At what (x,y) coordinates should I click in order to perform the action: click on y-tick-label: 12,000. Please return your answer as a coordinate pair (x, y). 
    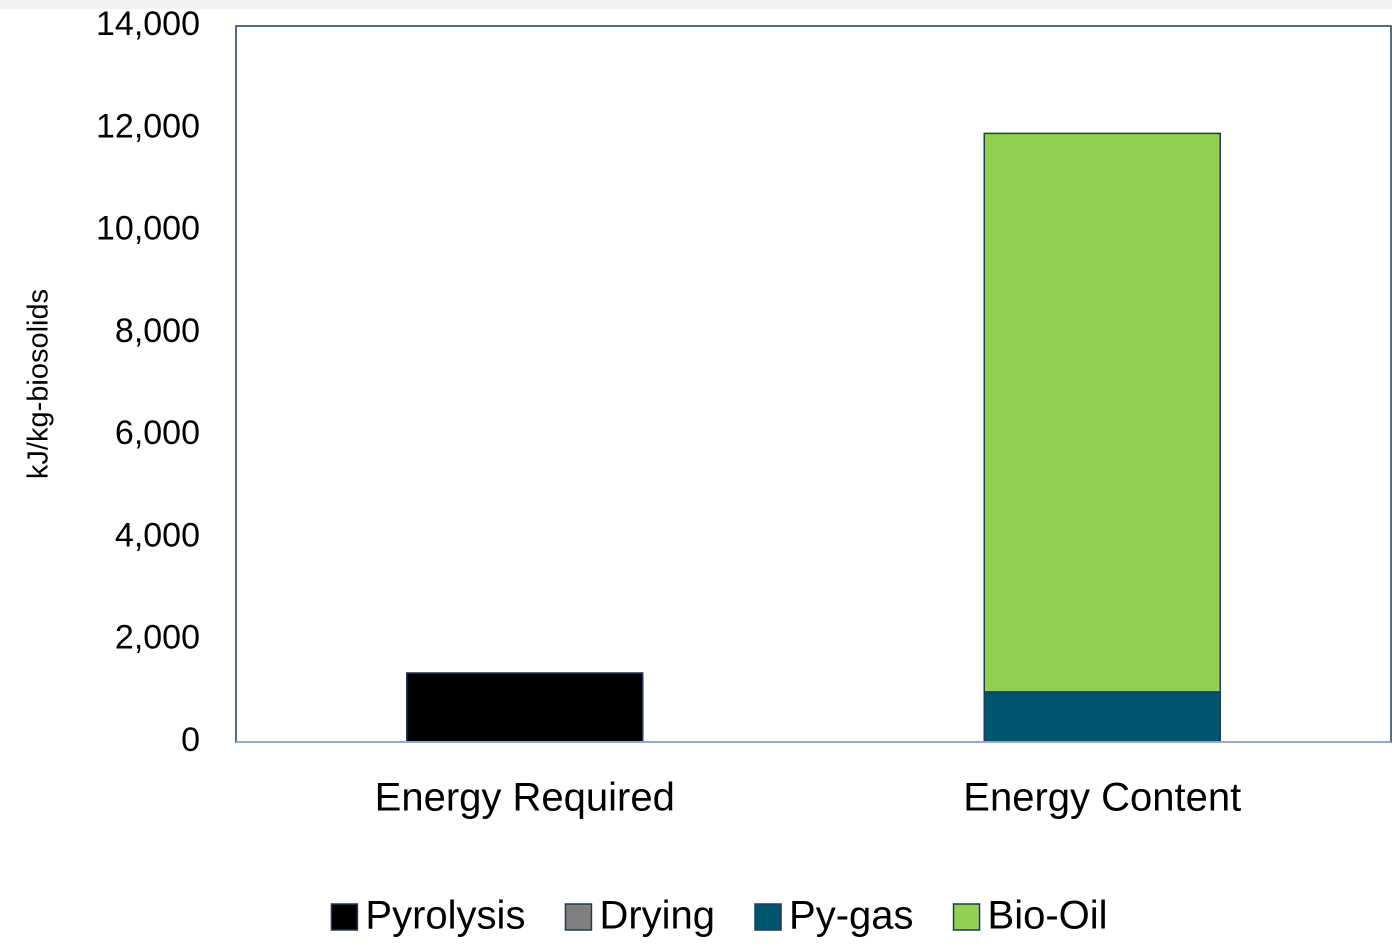
    Looking at the image, I should click on (148, 126).